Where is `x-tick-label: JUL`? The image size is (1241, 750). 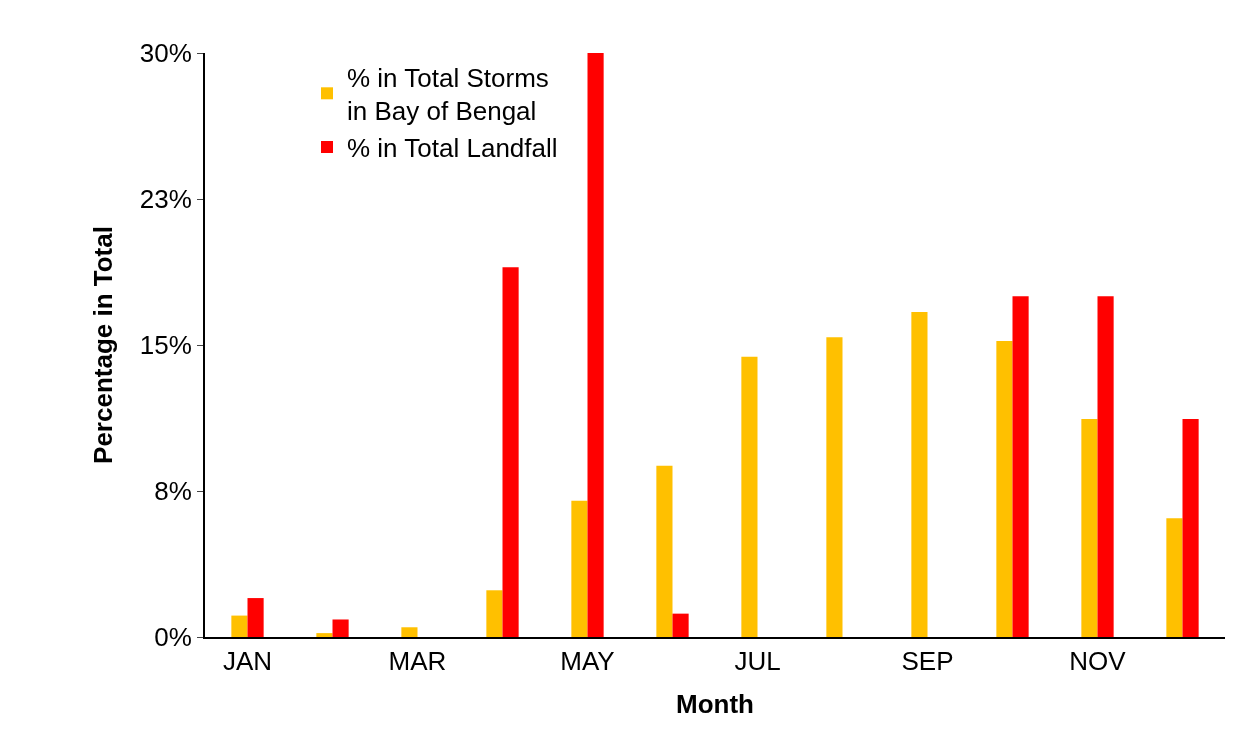
x-tick-label: JUL is located at coordinates (757, 661).